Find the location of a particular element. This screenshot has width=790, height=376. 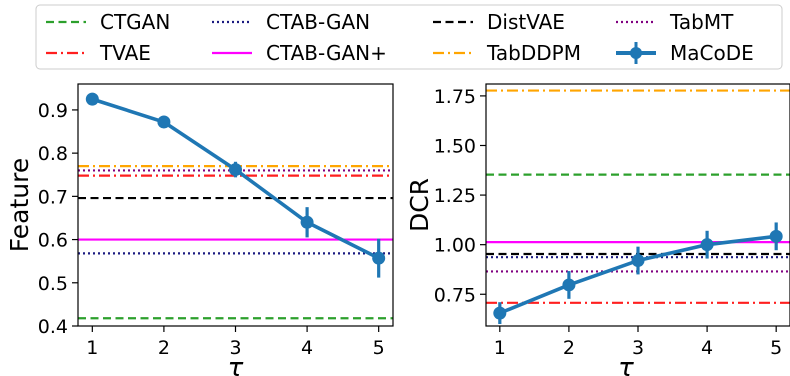

legend-item-tvae: TVAE is located at coordinates (98, 53).